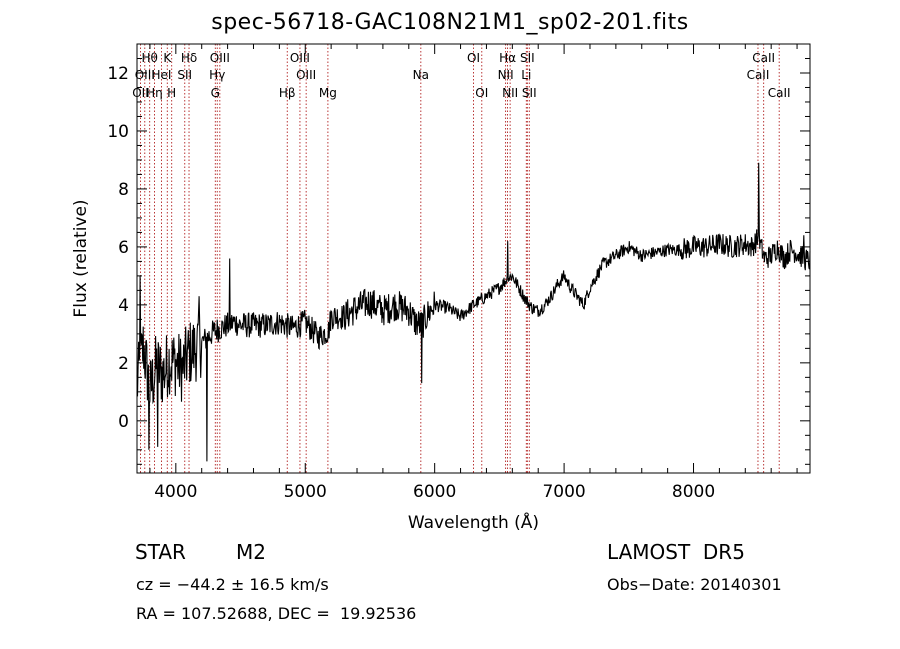 The image size is (900, 649). What do you see at coordinates (305, 492) in the screenshot?
I see `x-tick-label: 5000` at bounding box center [305, 492].